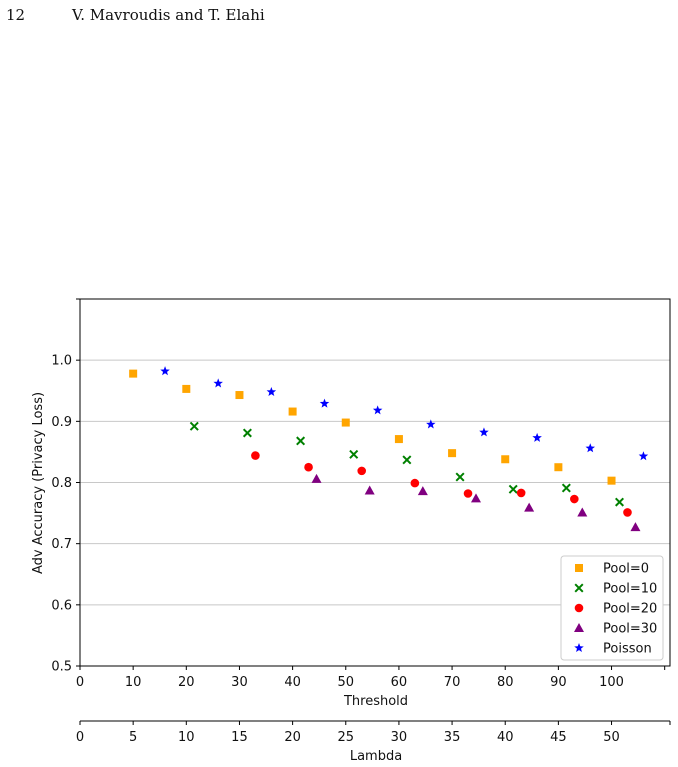 The height and width of the screenshot is (767, 678). Describe the element at coordinates (61, 544) in the screenshot. I see `y-tick-label: 0.7` at that location.